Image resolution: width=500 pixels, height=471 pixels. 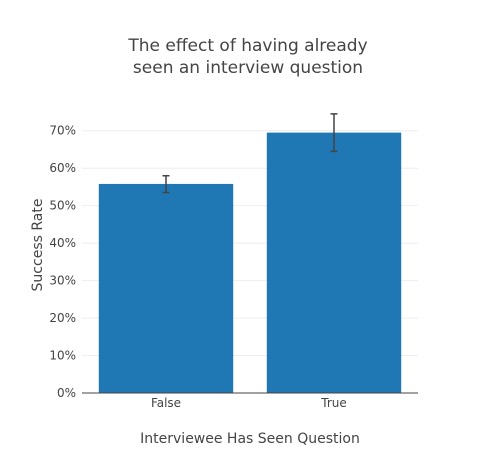 I want to click on x-tick-label: False, so click(x=166, y=403).